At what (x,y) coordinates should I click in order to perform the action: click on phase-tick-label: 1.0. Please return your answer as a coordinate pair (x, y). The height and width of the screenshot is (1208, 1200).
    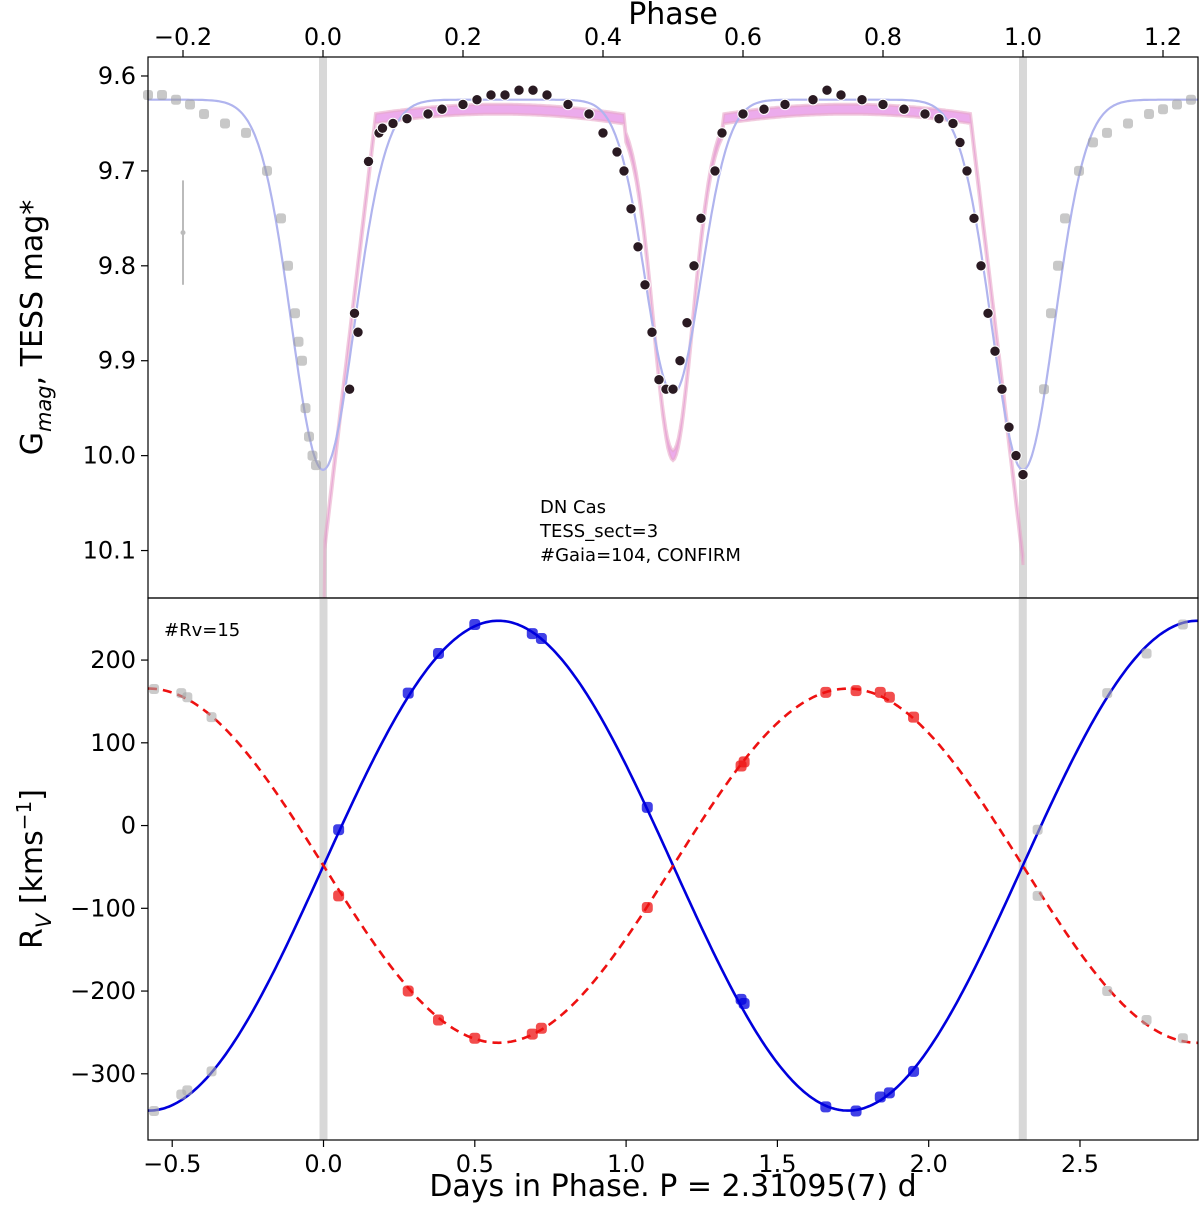
    Looking at the image, I should click on (1023, 37).